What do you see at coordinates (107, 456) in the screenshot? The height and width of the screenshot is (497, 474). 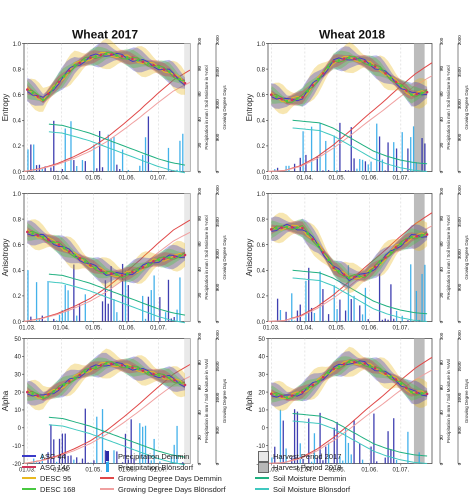 I see `legend-precip-demmin-swatch` at bounding box center [107, 456].